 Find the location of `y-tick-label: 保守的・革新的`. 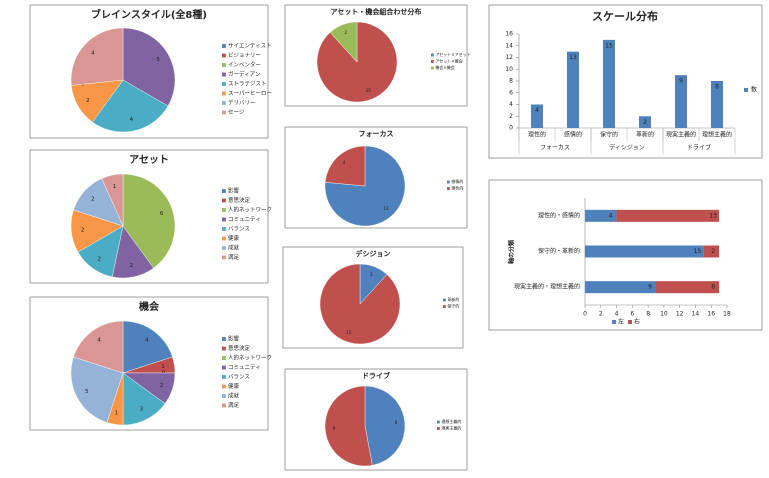

y-tick-label: 保守的・革新的 is located at coordinates (559, 251).